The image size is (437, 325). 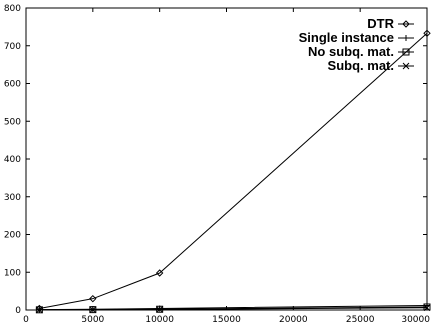 What do you see at coordinates (12, 273) in the screenshot?
I see `y-tick-label: 100` at bounding box center [12, 273].